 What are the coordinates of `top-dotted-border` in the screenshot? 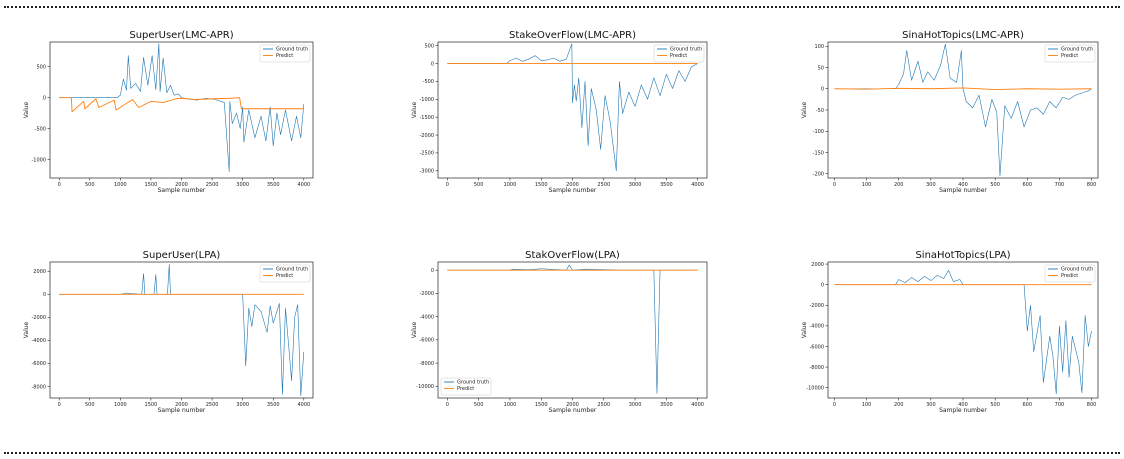 It's located at (562, 7).